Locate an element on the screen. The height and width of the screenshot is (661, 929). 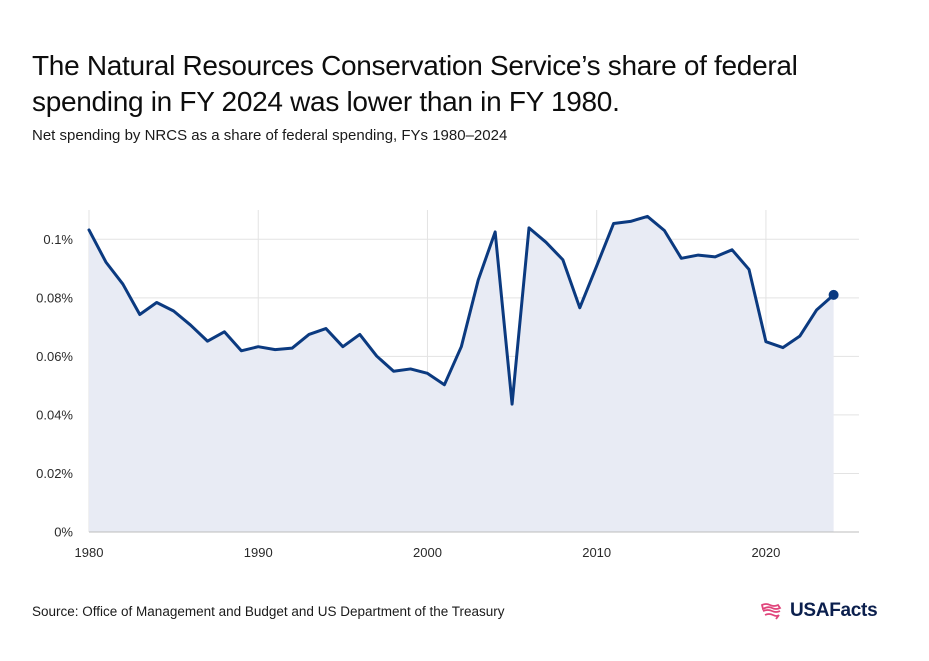
y-tick-label: 0.04% is located at coordinates (54, 414).